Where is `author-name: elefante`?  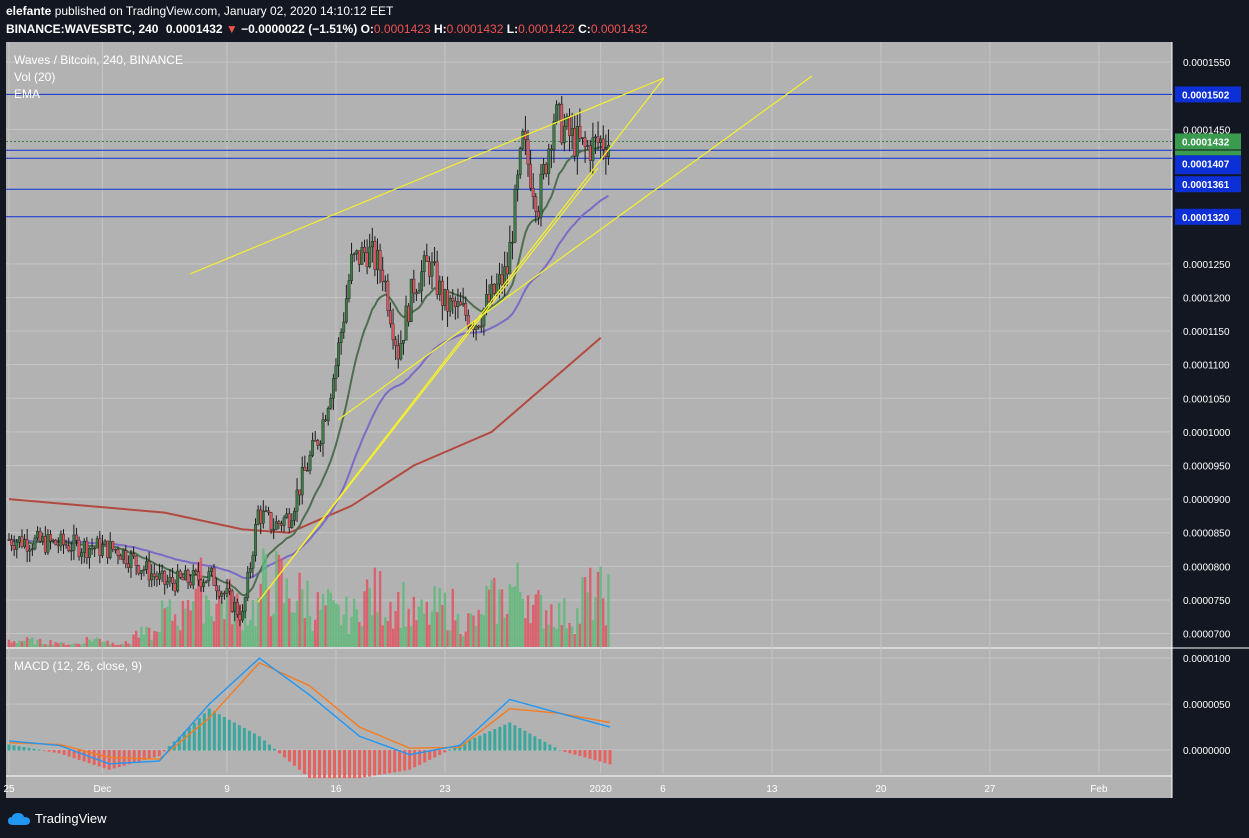
author-name: elefante is located at coordinates (29, 11).